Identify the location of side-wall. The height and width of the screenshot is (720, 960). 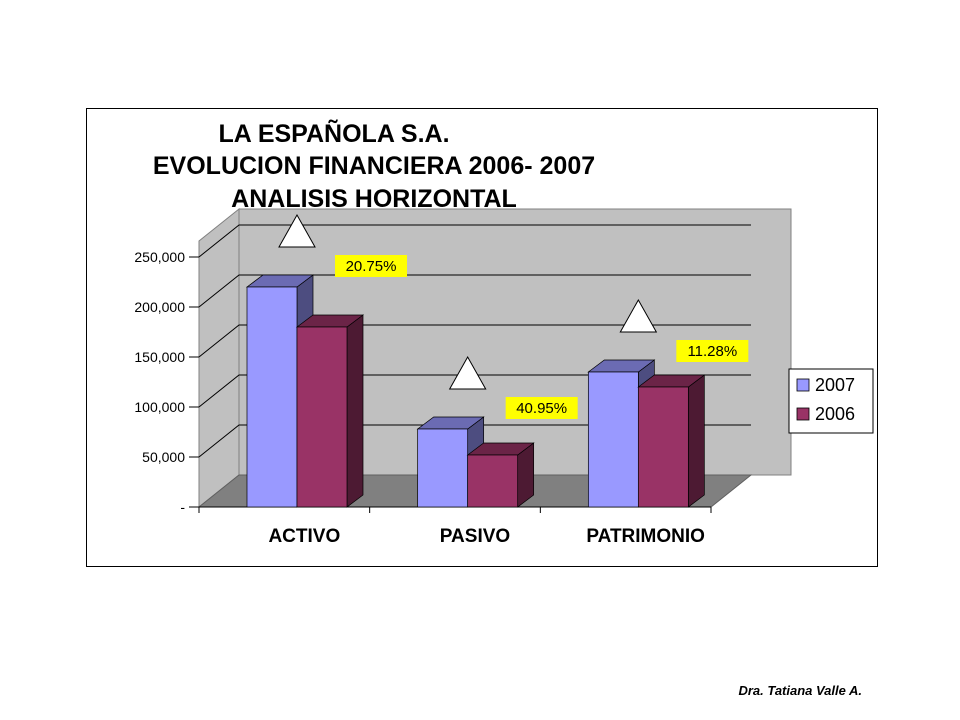
(219, 358).